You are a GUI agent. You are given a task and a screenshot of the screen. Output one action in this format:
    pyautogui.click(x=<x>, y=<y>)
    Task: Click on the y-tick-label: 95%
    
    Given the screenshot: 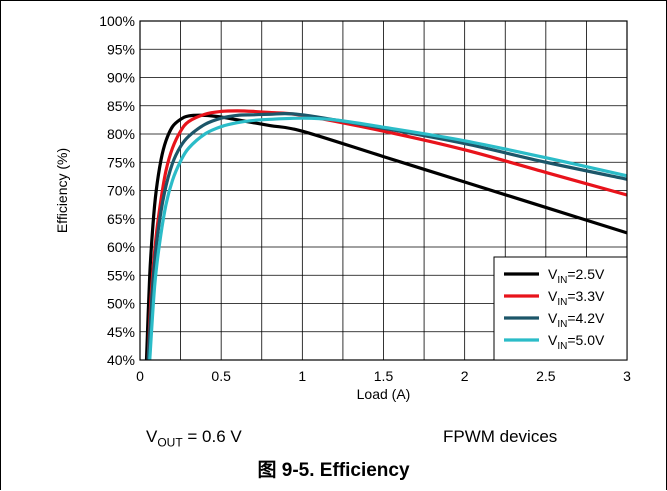 What is the action you would take?
    pyautogui.click(x=121, y=49)
    